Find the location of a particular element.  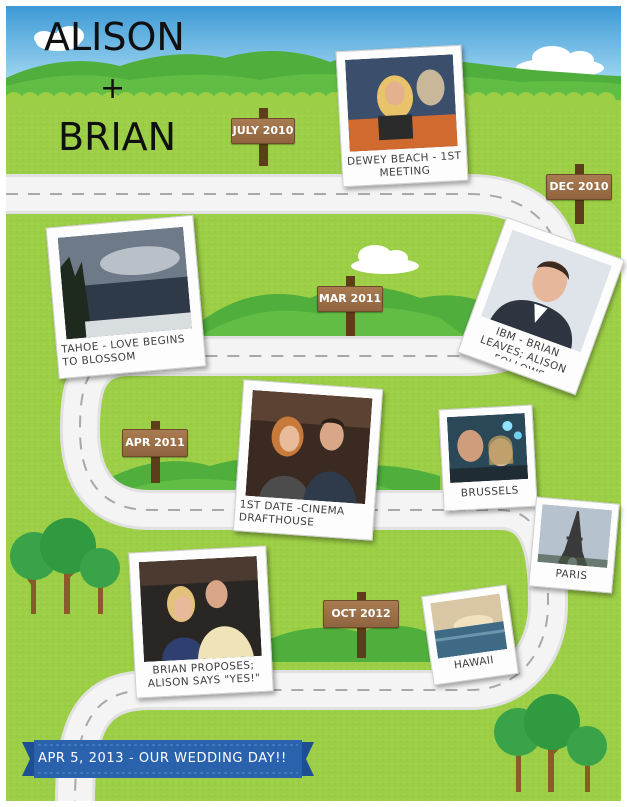

polaroid-first-date: 1ST DATE -CINEMA DRAFTHOUSE is located at coordinates (308, 460).